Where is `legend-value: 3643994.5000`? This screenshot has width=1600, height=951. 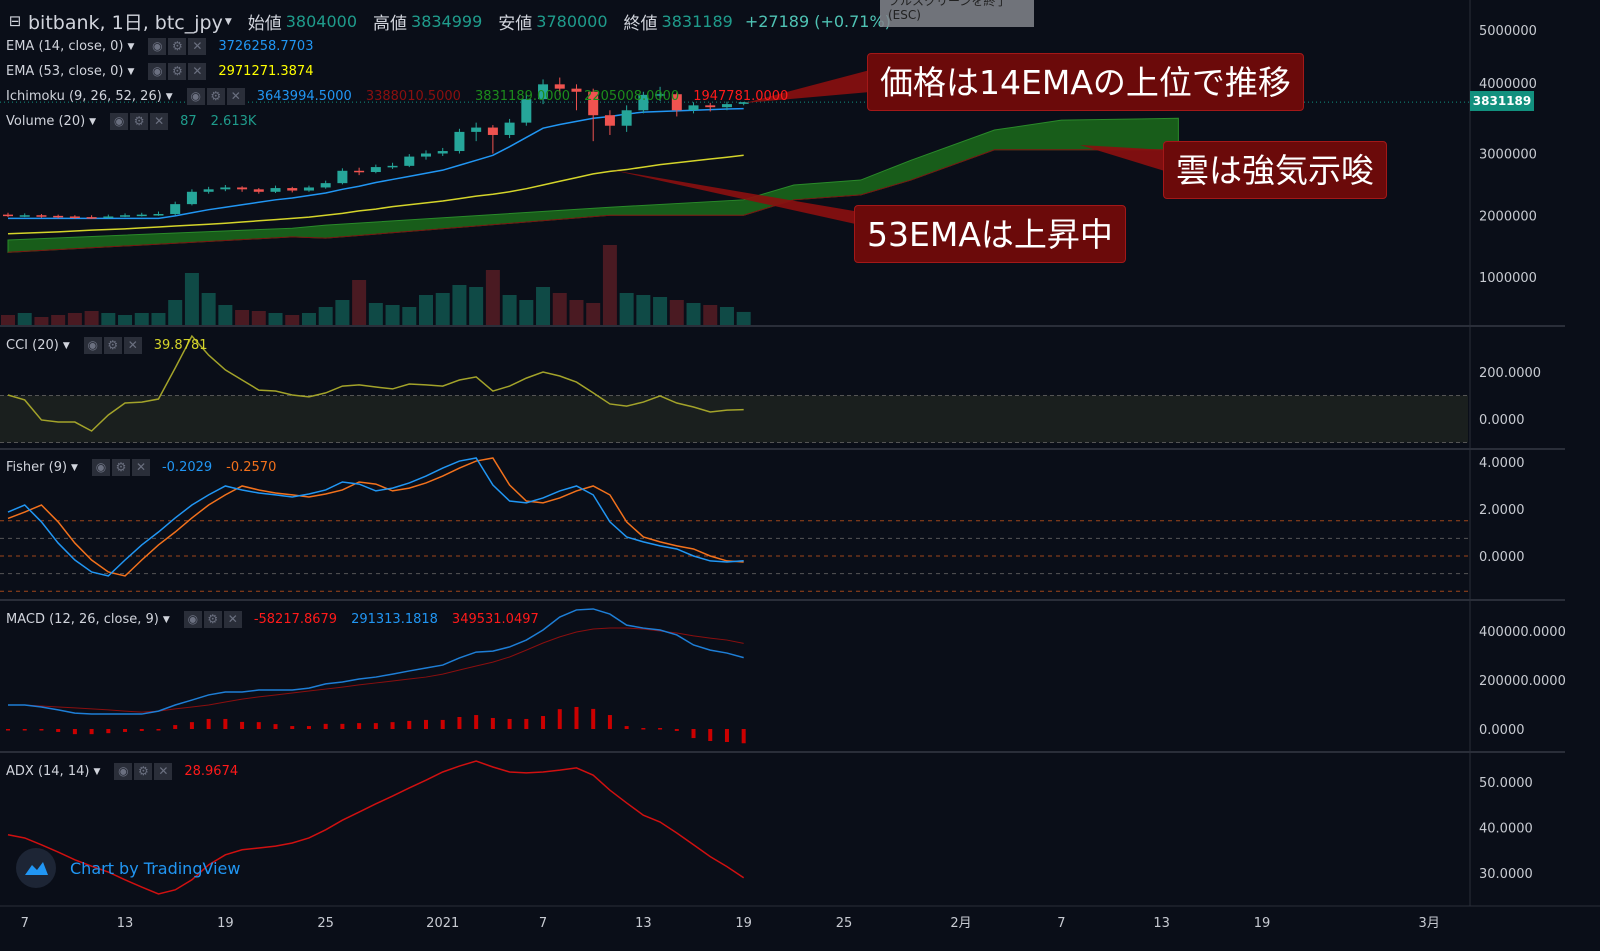
legend-value: 3643994.5000 is located at coordinates (304, 96).